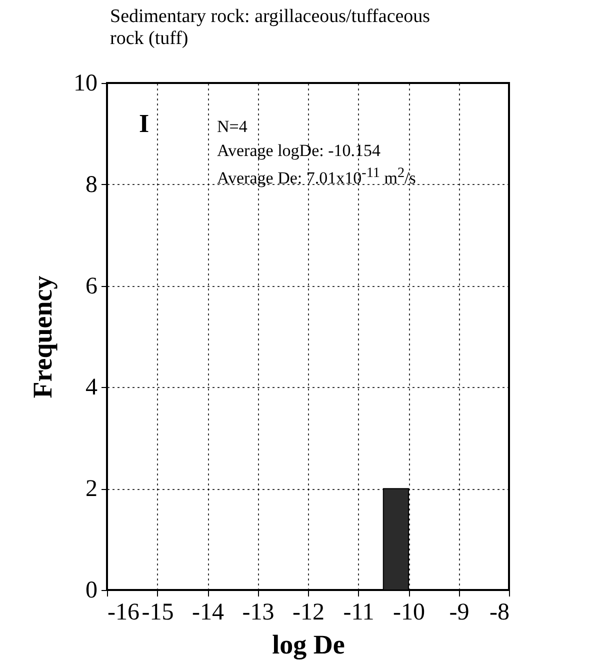 The width and height of the screenshot is (601, 667). What do you see at coordinates (124, 613) in the screenshot?
I see `x-tick-label: -16` at bounding box center [124, 613].